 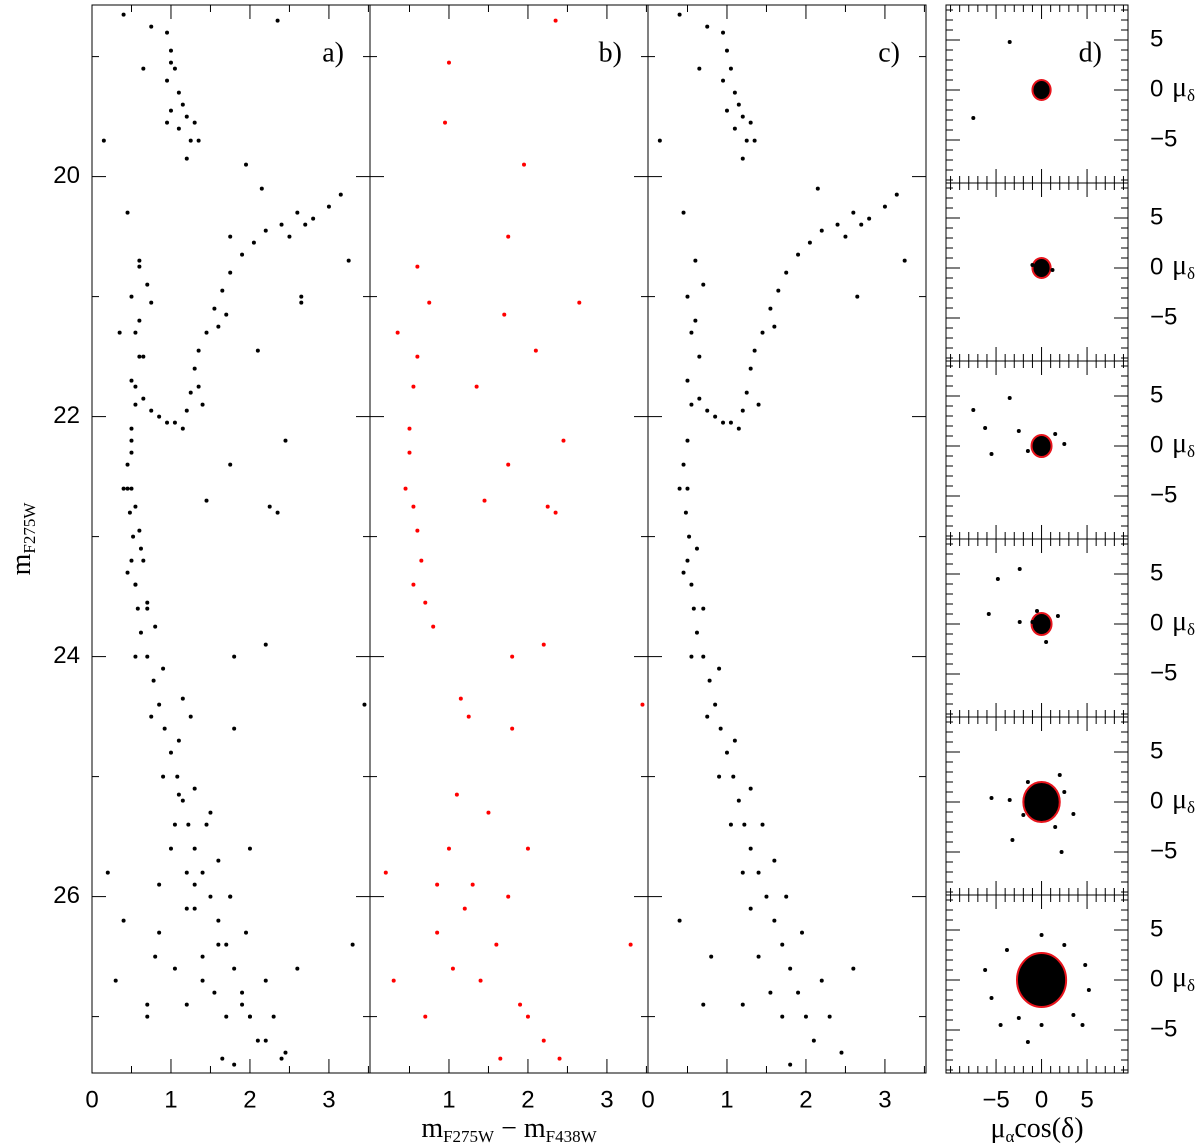 I want to click on x-axis-label-subscript: F275W, so click(x=469, y=1136).